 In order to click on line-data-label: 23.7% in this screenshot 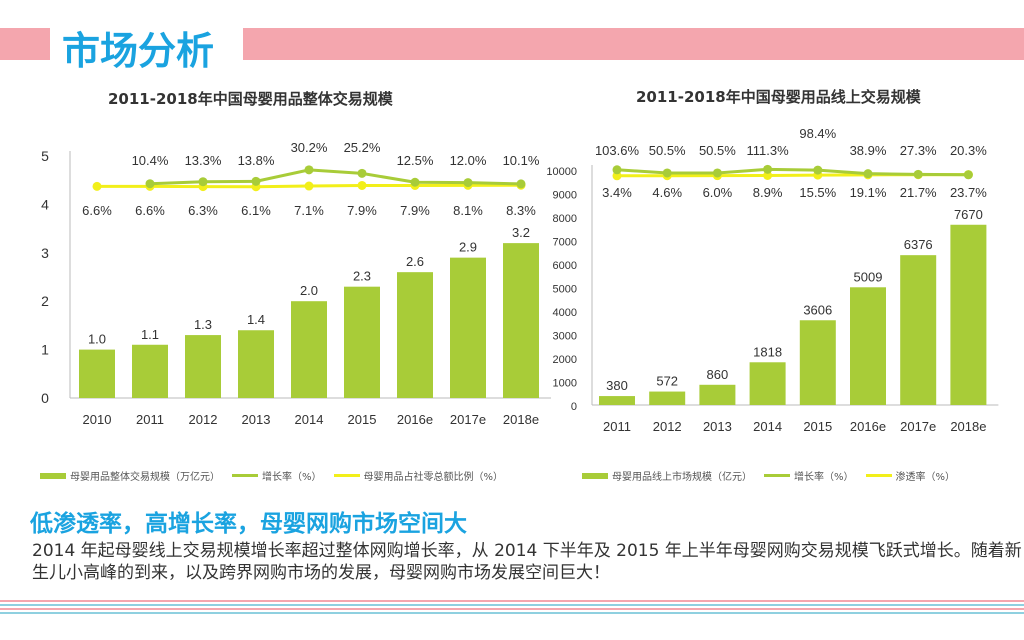, I will do `click(968, 192)`.